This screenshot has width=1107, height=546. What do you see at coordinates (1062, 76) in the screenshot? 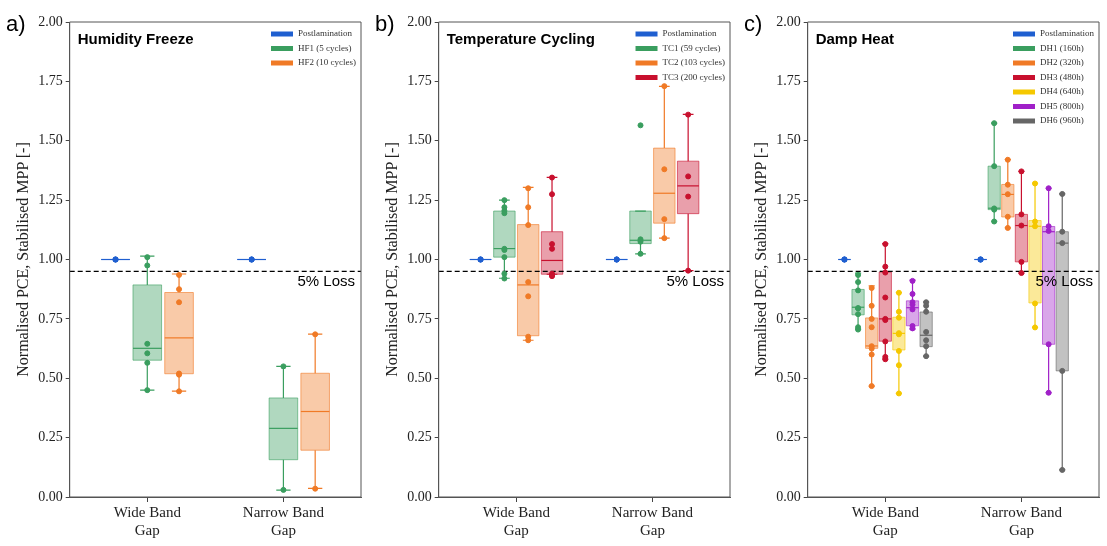
I see `legend-label: DH3 (480h)` at bounding box center [1062, 76].